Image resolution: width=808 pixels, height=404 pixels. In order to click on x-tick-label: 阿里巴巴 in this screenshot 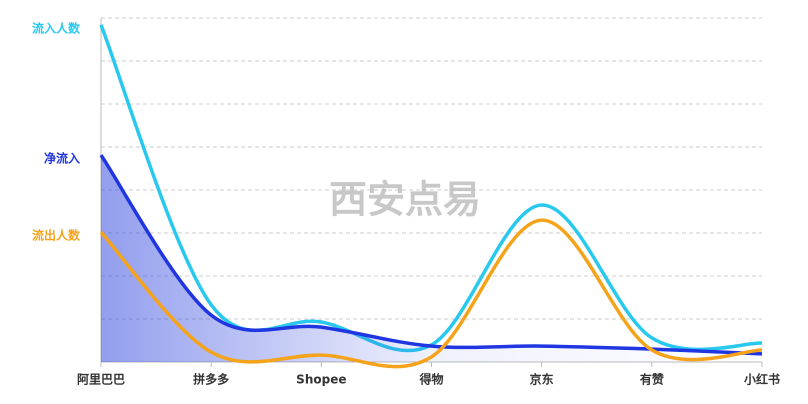, I will do `click(101, 379)`.